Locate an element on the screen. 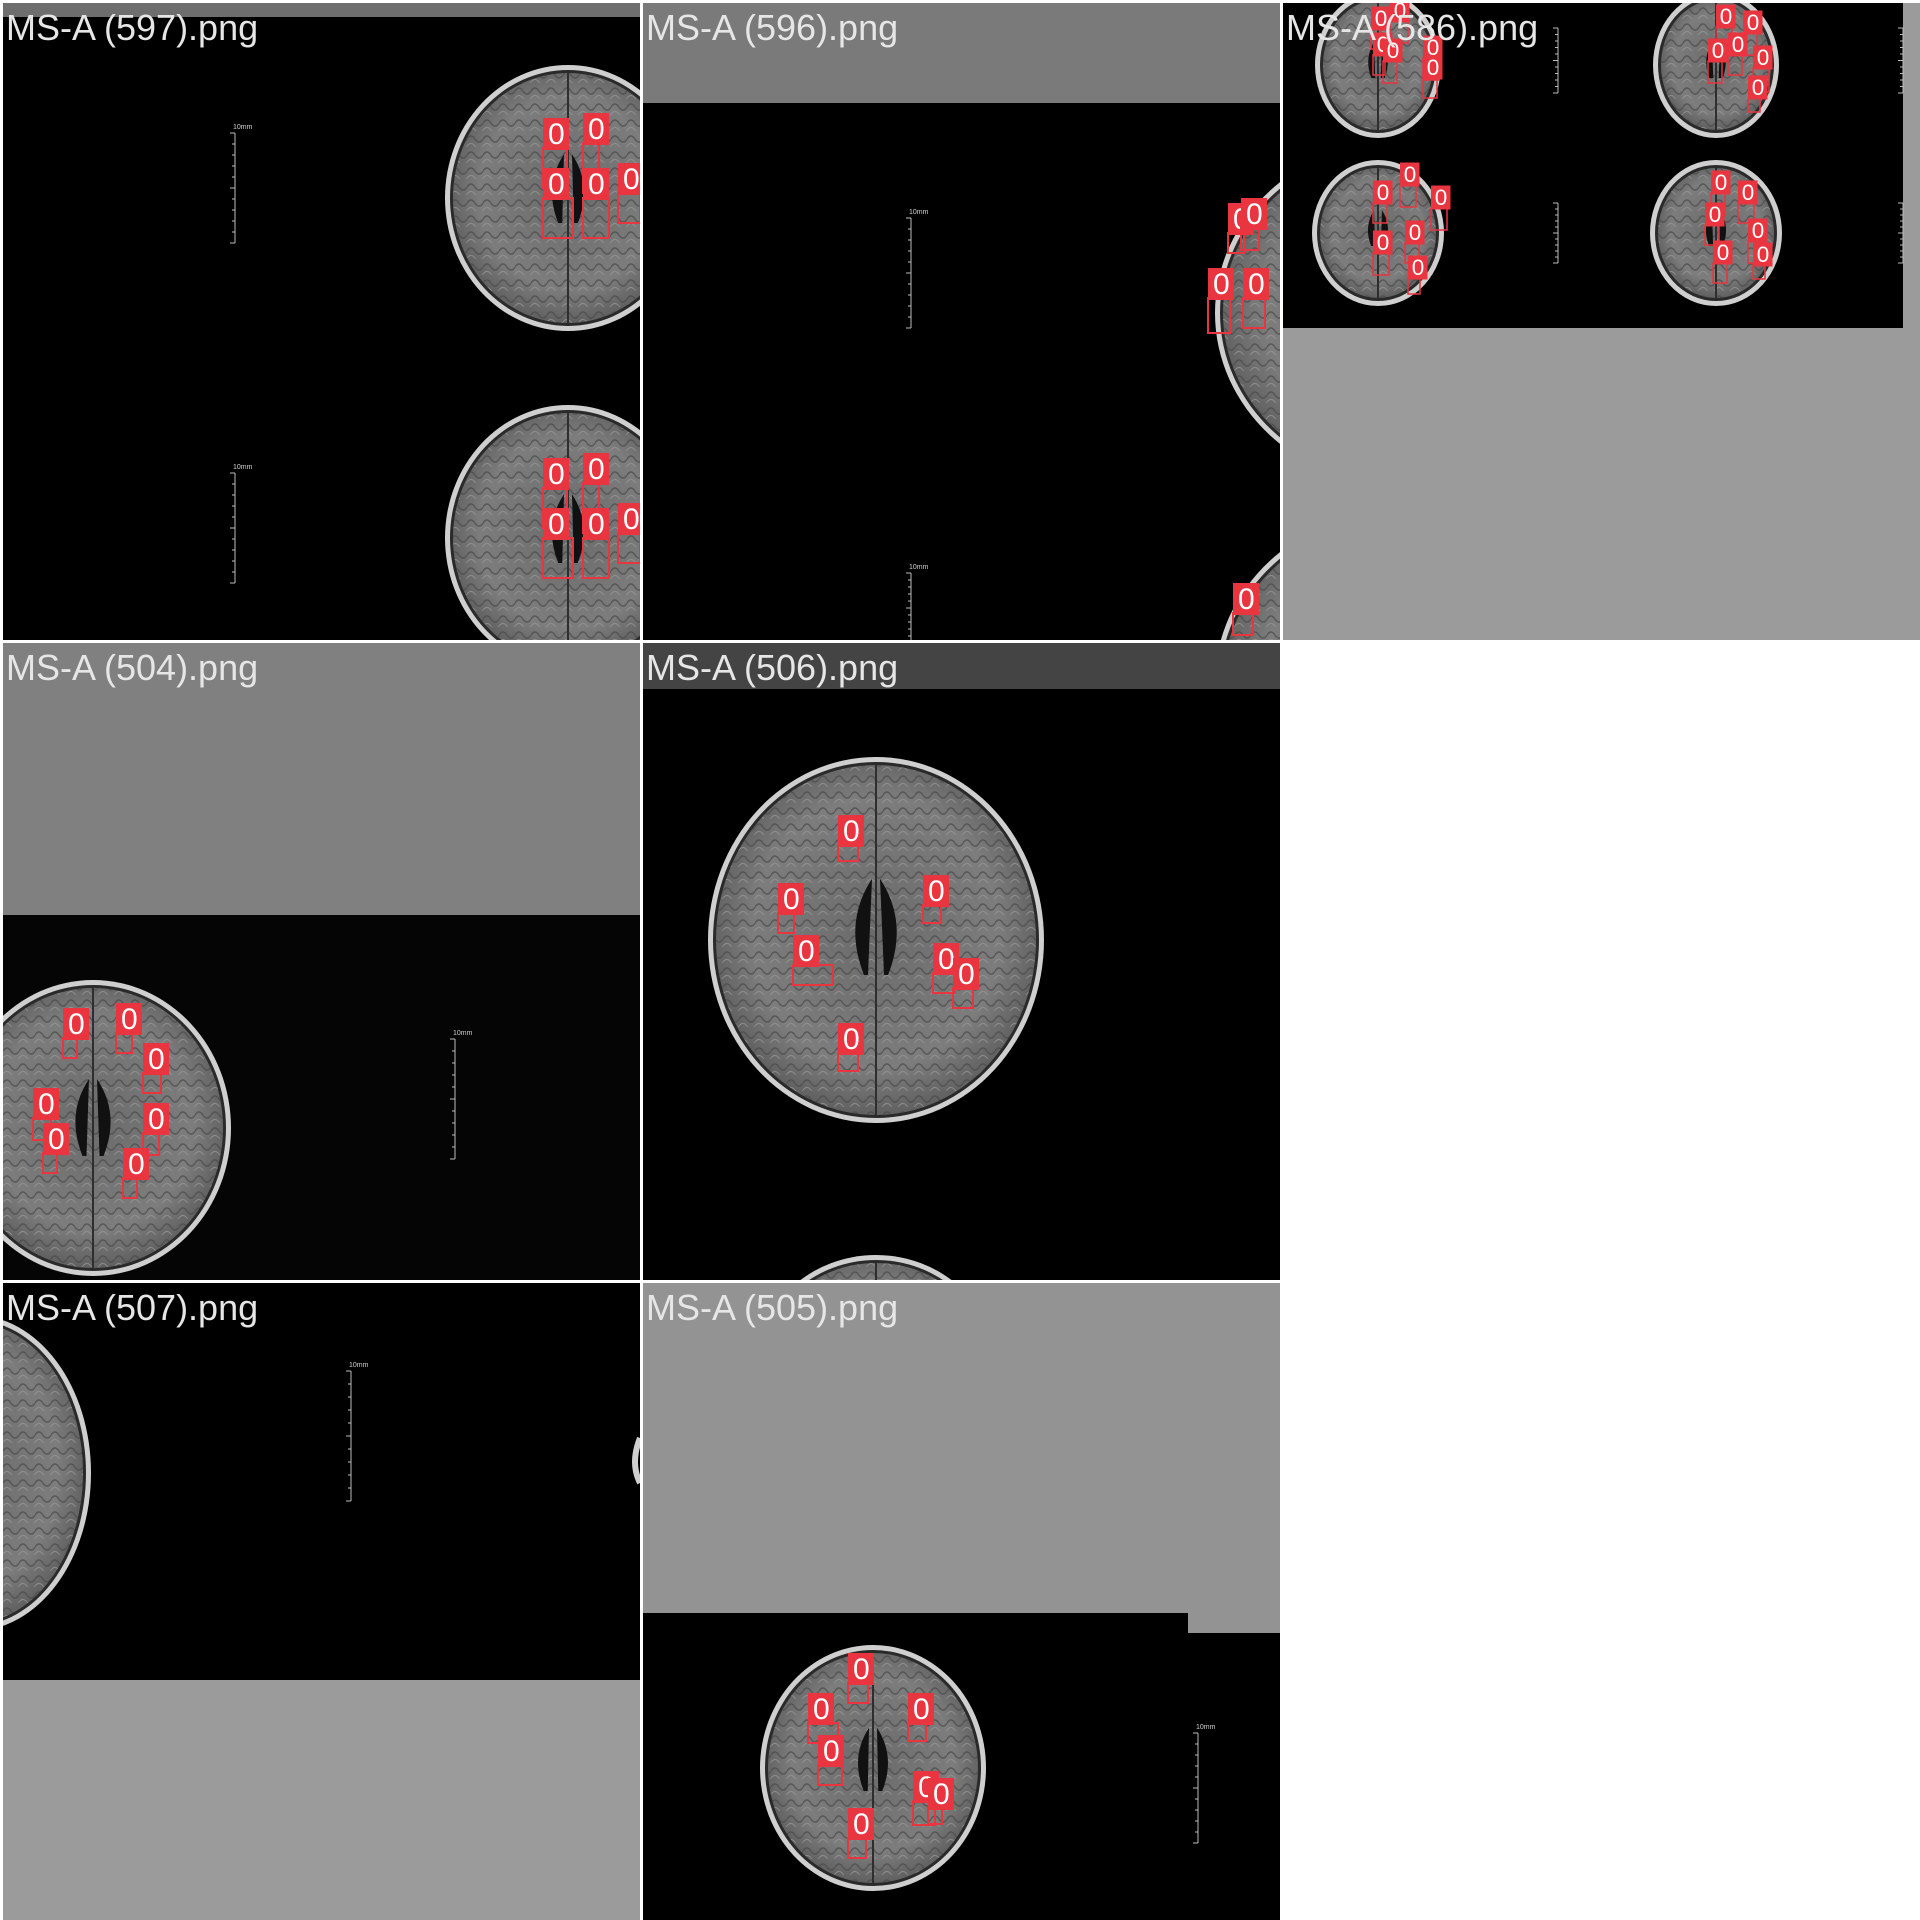 This screenshot has width=1920, height=1920. image-tile-507: 10mm MS-A (507).png is located at coordinates (321, 1601).